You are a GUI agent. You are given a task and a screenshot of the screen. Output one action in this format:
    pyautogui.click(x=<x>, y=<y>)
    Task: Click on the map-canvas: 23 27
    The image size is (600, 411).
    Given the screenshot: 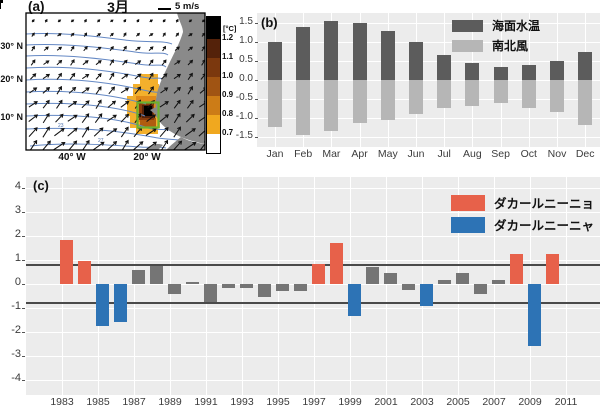 What is the action you would take?
    pyautogui.click(x=115, y=81)
    